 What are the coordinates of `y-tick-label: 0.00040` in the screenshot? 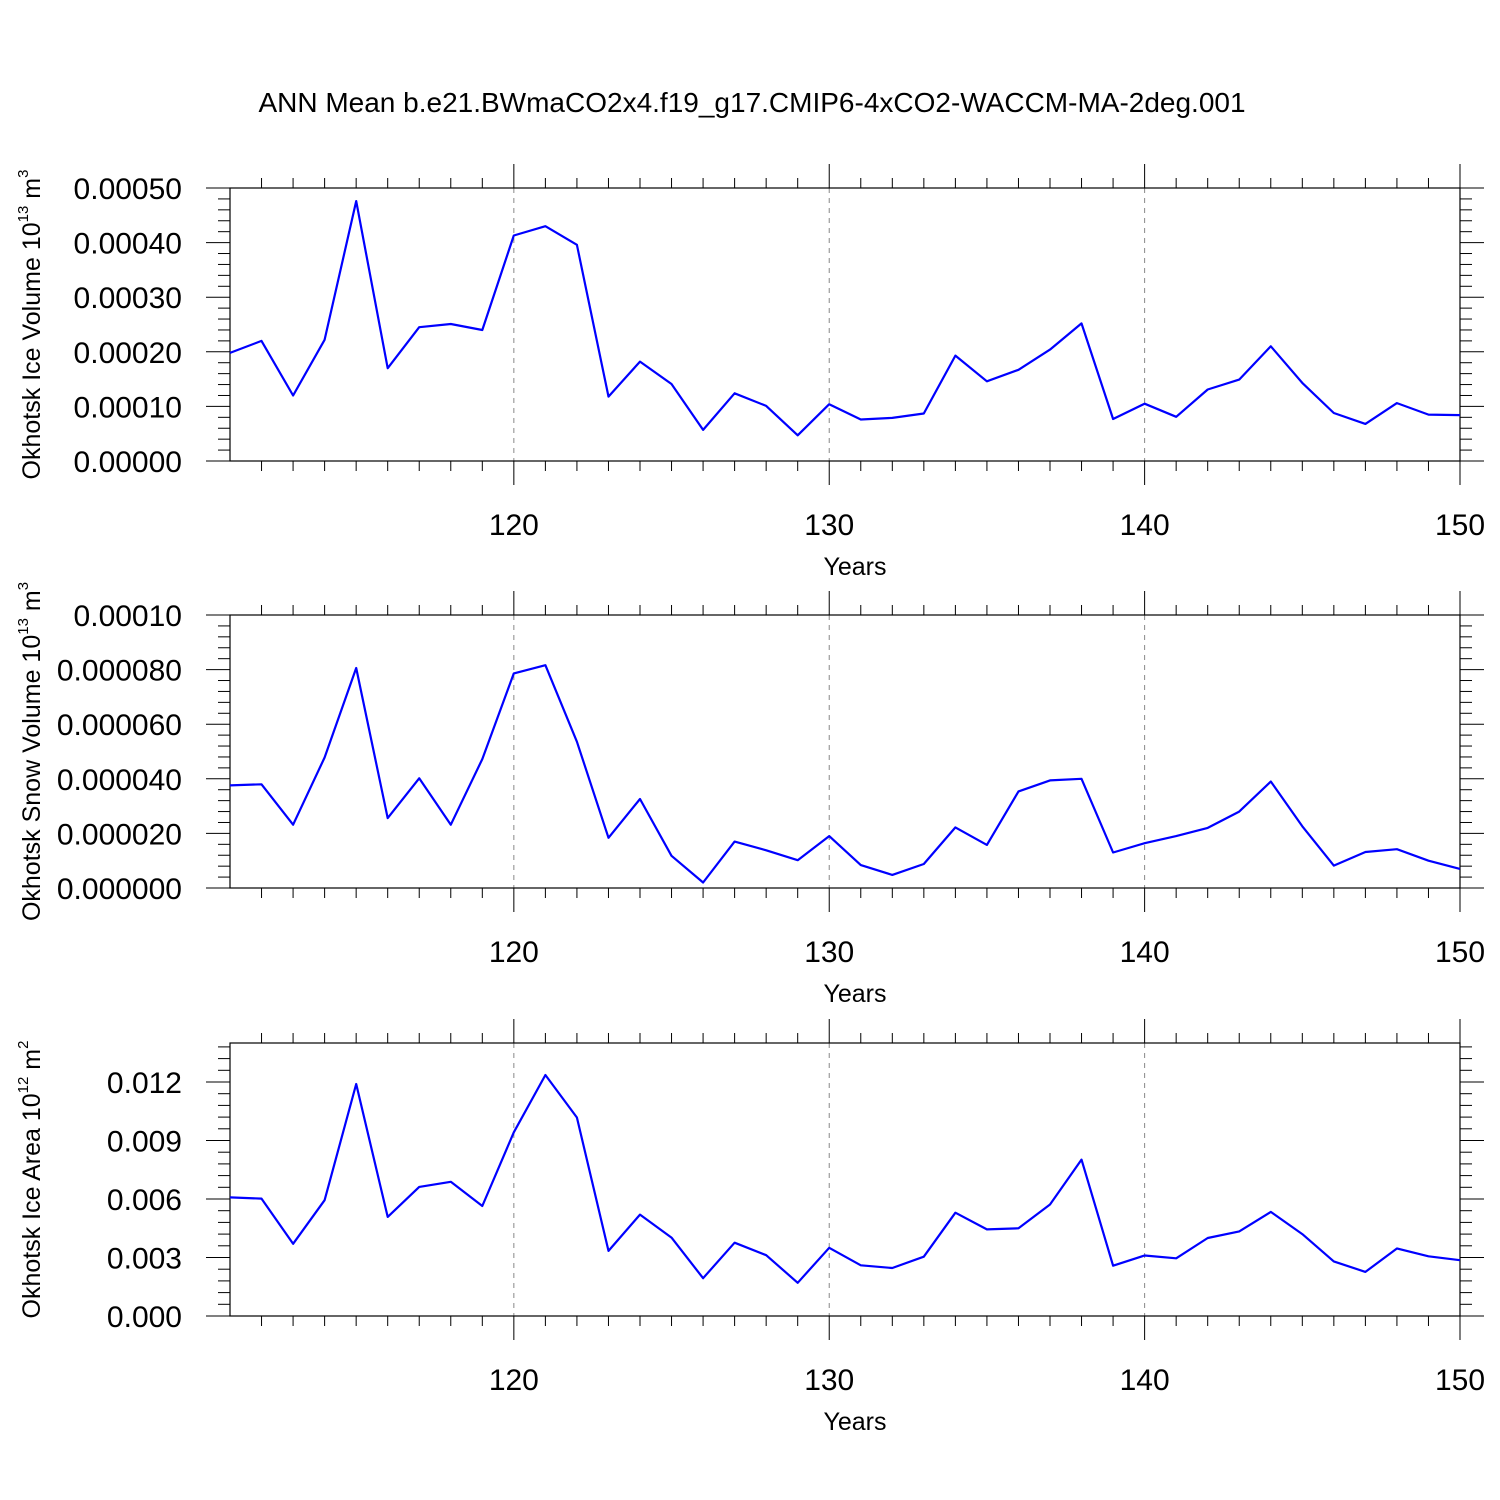 It's located at (128, 244).